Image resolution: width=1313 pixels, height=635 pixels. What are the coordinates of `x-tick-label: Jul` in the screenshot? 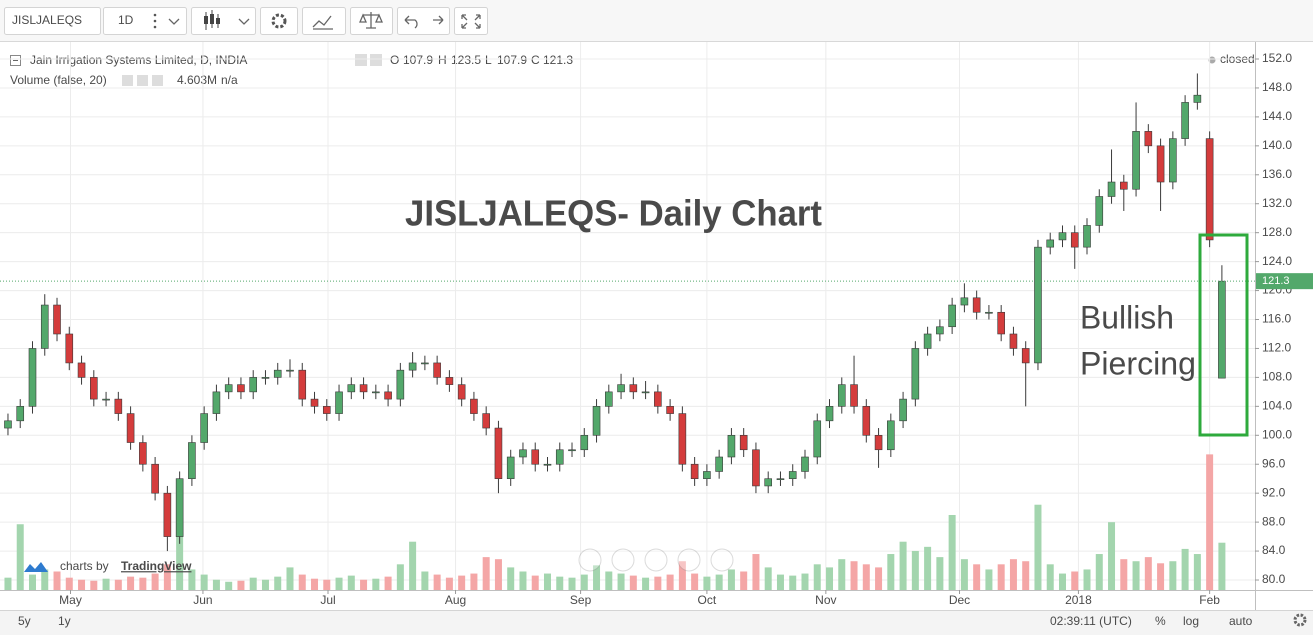 It's located at (327, 600).